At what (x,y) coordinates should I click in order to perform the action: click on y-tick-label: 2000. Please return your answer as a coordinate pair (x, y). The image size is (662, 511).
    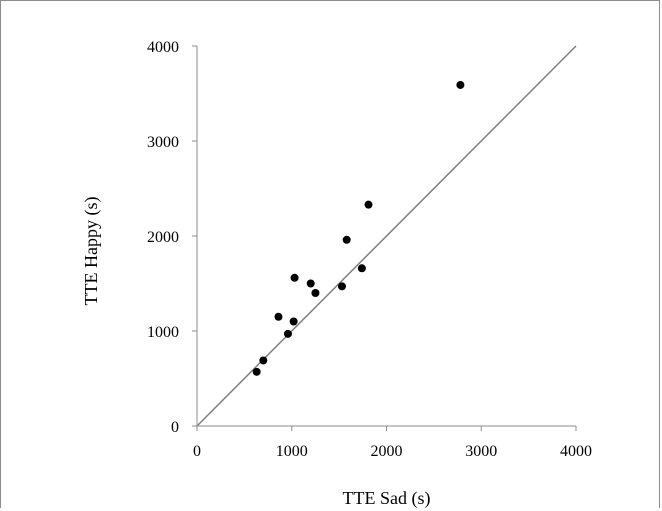
    Looking at the image, I should click on (163, 237).